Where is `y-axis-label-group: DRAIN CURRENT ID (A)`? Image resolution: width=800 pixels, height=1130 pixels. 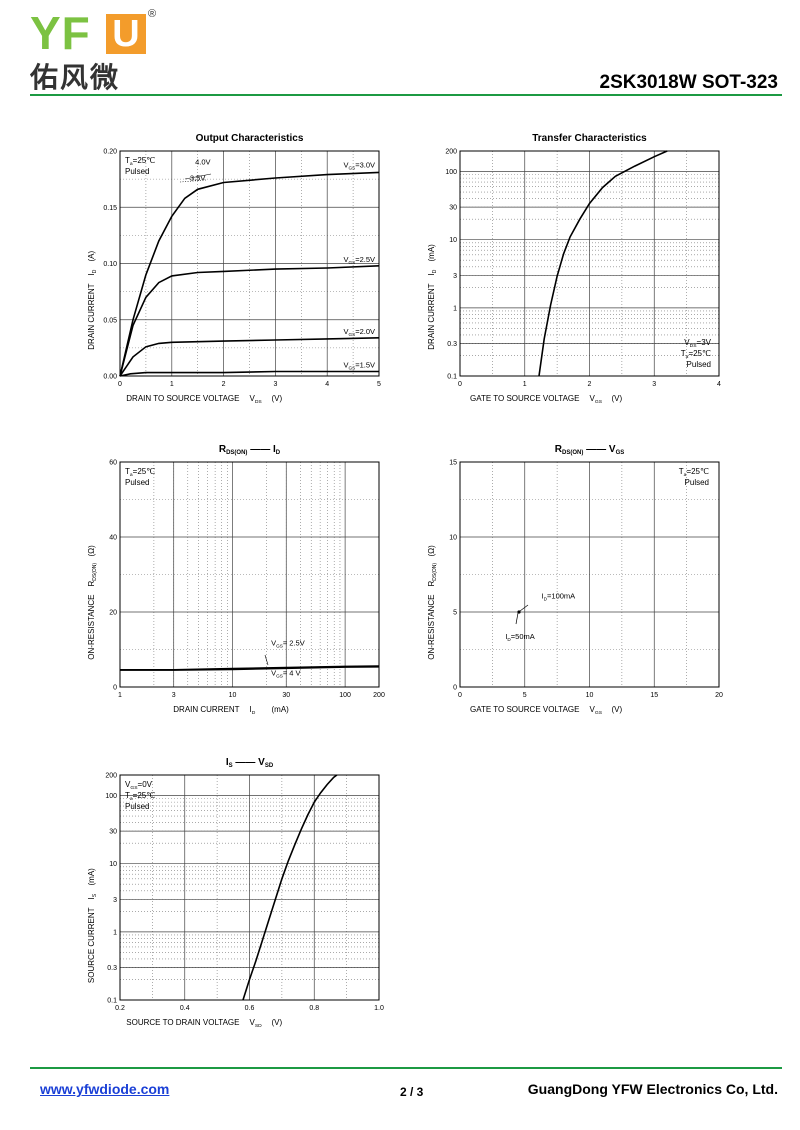 y-axis-label-group: DRAIN CURRENT ID (A) is located at coordinates (92, 300).